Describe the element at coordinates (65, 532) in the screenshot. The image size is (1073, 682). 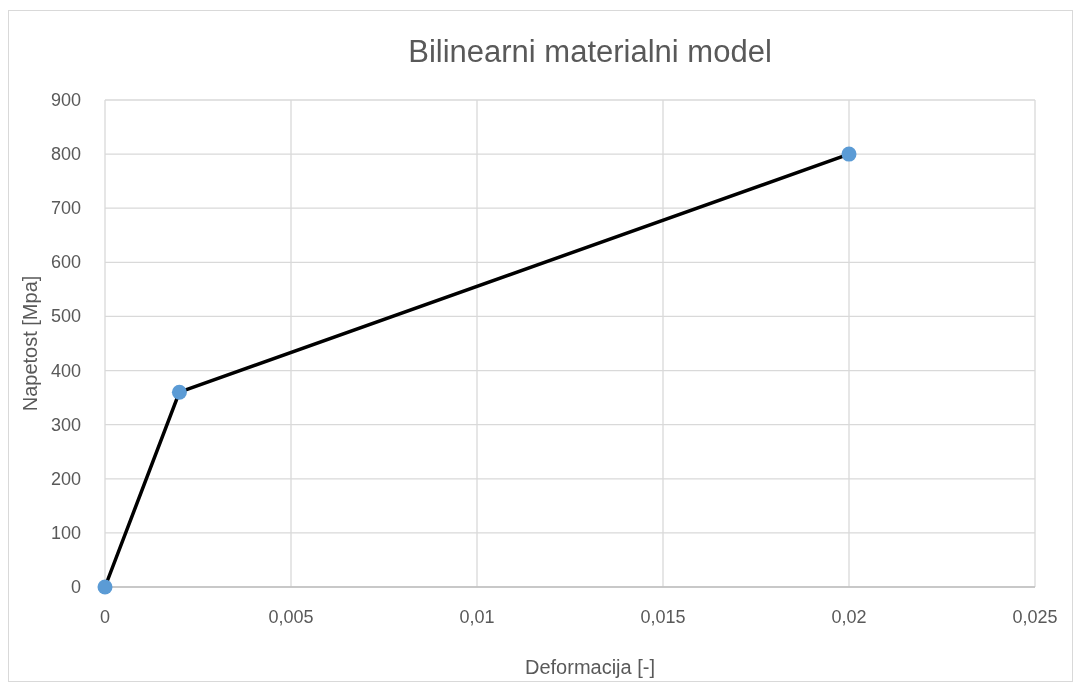
I see `y-tick-label: 100` at that location.